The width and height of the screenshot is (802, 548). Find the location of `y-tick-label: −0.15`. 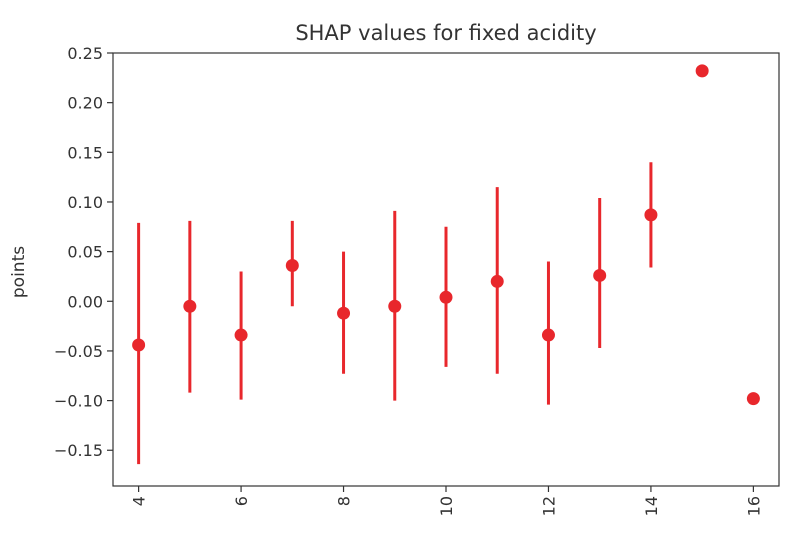

y-tick-label: −0.15 is located at coordinates (78, 450).